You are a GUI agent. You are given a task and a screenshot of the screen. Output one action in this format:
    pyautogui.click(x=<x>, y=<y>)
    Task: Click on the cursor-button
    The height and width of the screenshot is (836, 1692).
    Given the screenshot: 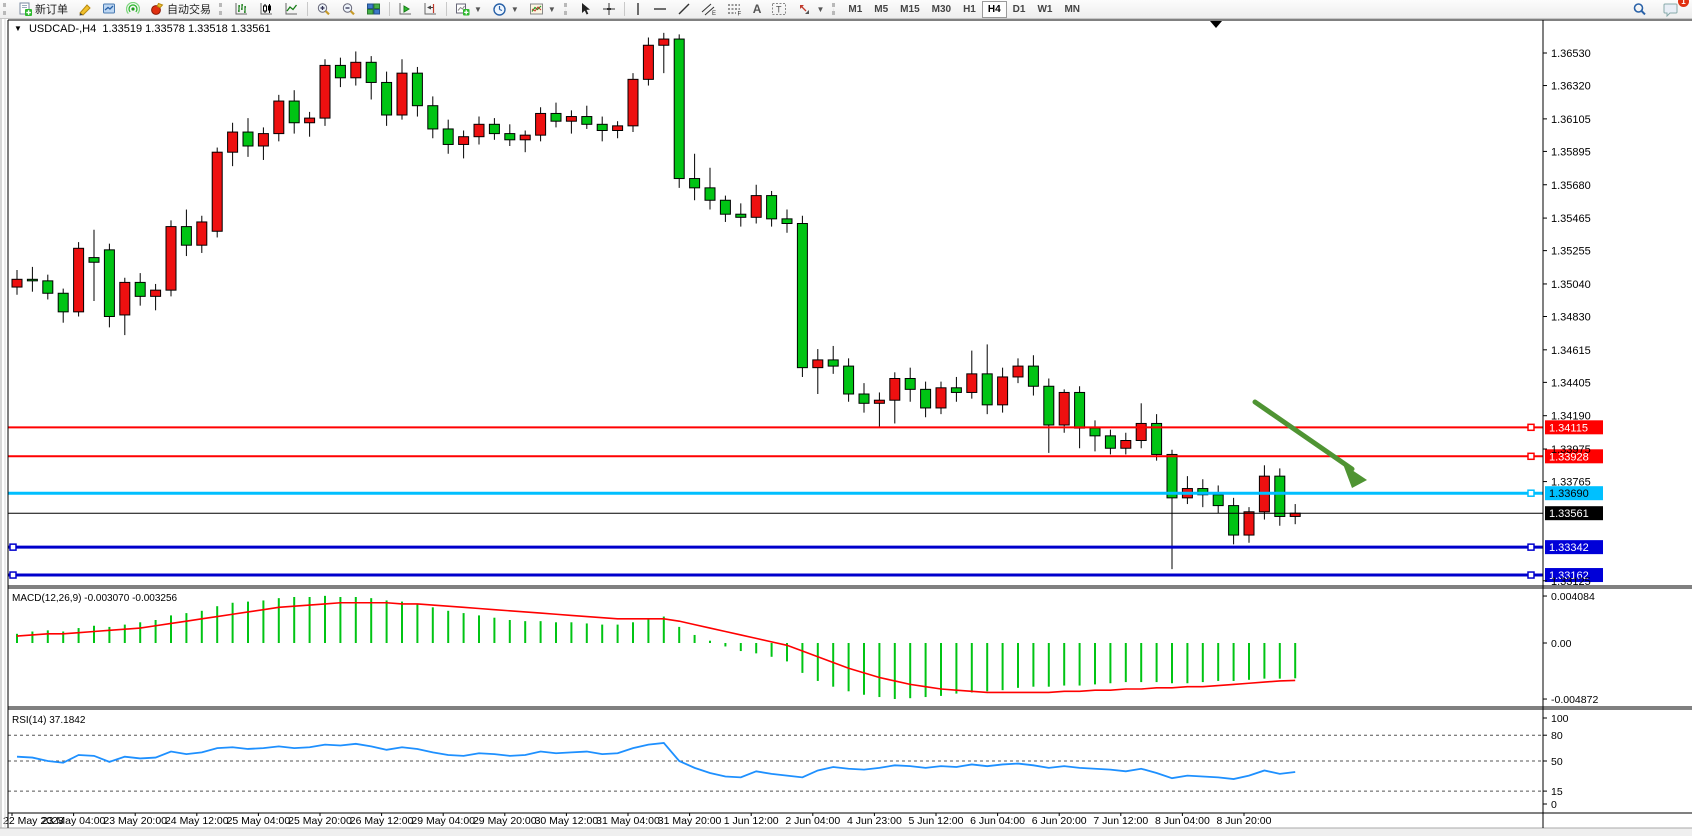 What is the action you would take?
    pyautogui.click(x=585, y=9)
    